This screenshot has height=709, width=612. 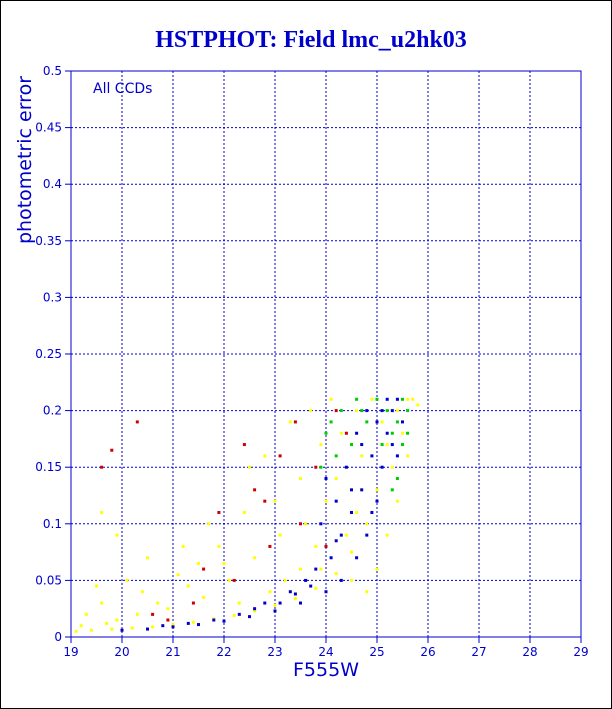 What do you see at coordinates (52, 411) in the screenshot?
I see `y-tick-label: 0.2` at bounding box center [52, 411].